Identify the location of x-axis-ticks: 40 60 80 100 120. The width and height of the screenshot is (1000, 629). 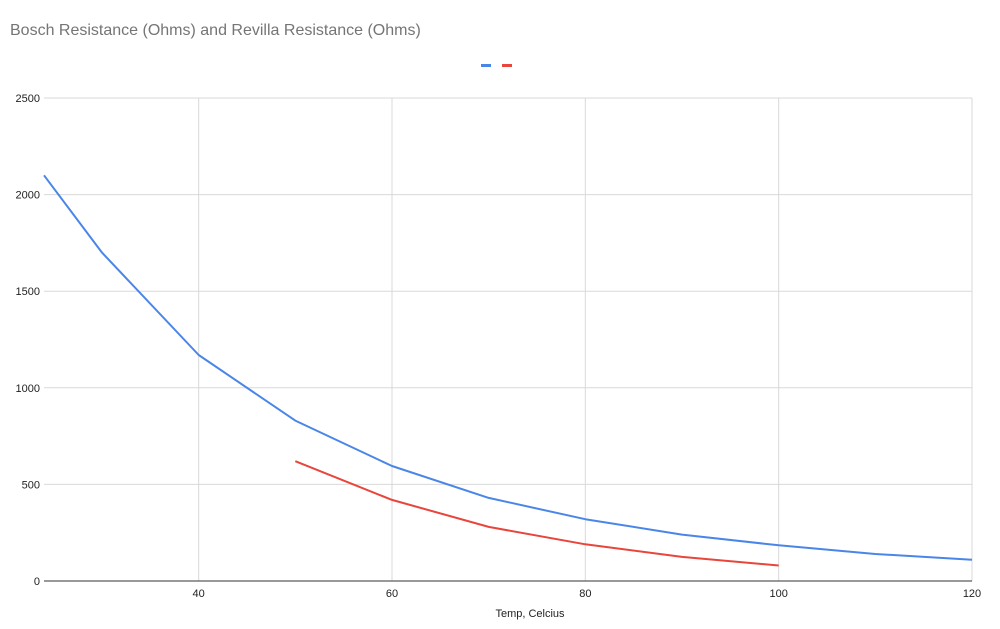
(587, 594).